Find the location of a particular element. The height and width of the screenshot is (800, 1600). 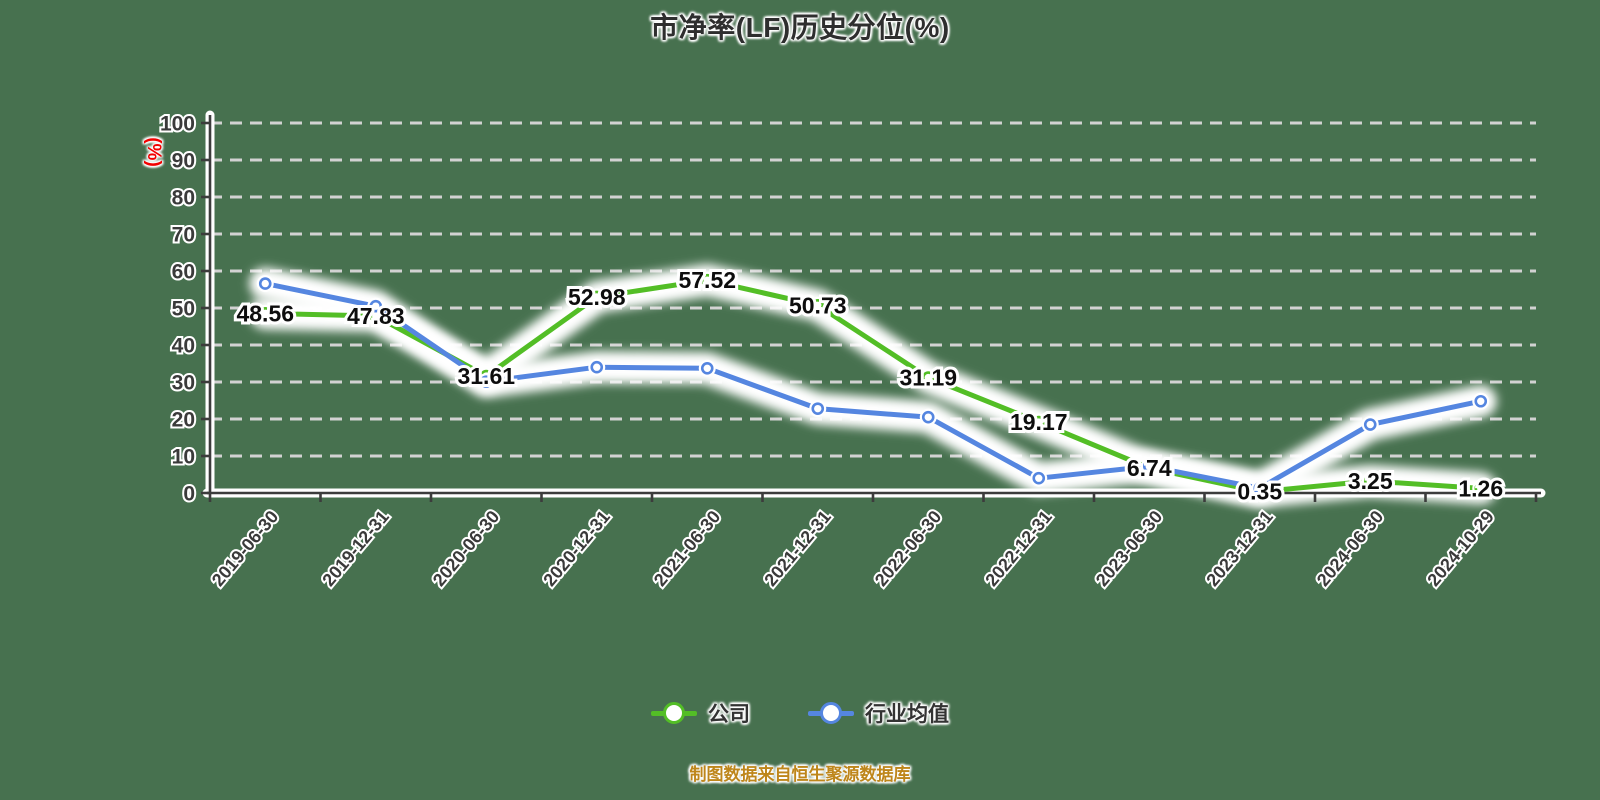

x-tick-label: 2021-12-31 is located at coordinates (797, 548).